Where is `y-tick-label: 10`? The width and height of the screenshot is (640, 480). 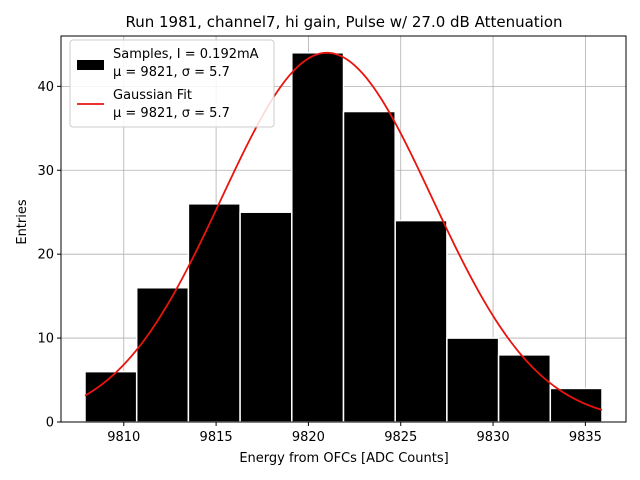 y-tick-label: 10 is located at coordinates (45, 339).